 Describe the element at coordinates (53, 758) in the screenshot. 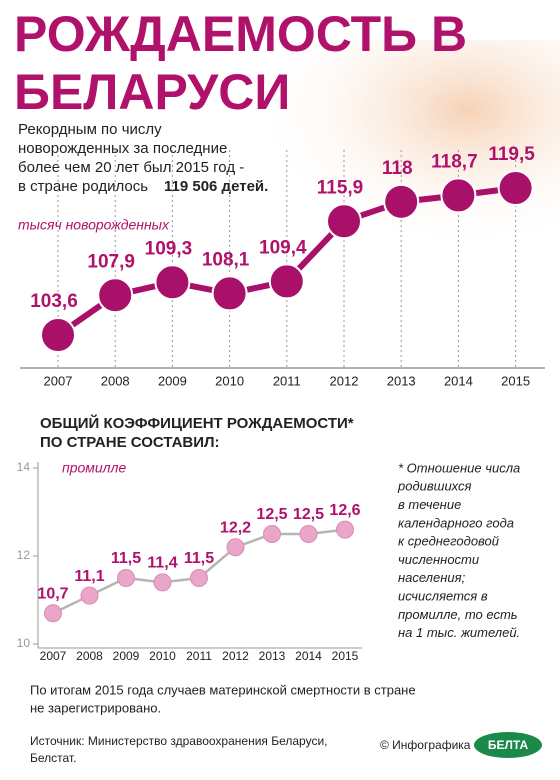

I see `source: Белстат.` at that location.